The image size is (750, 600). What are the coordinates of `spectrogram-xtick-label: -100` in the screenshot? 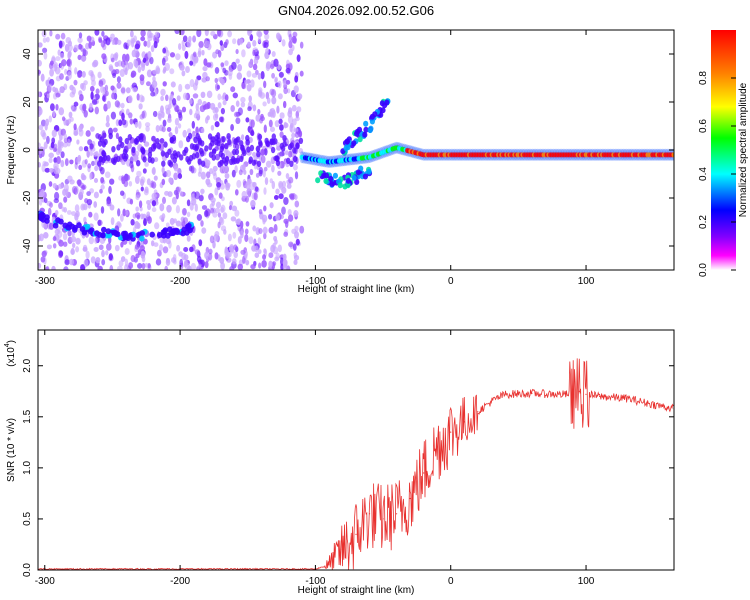 It's located at (315, 281).